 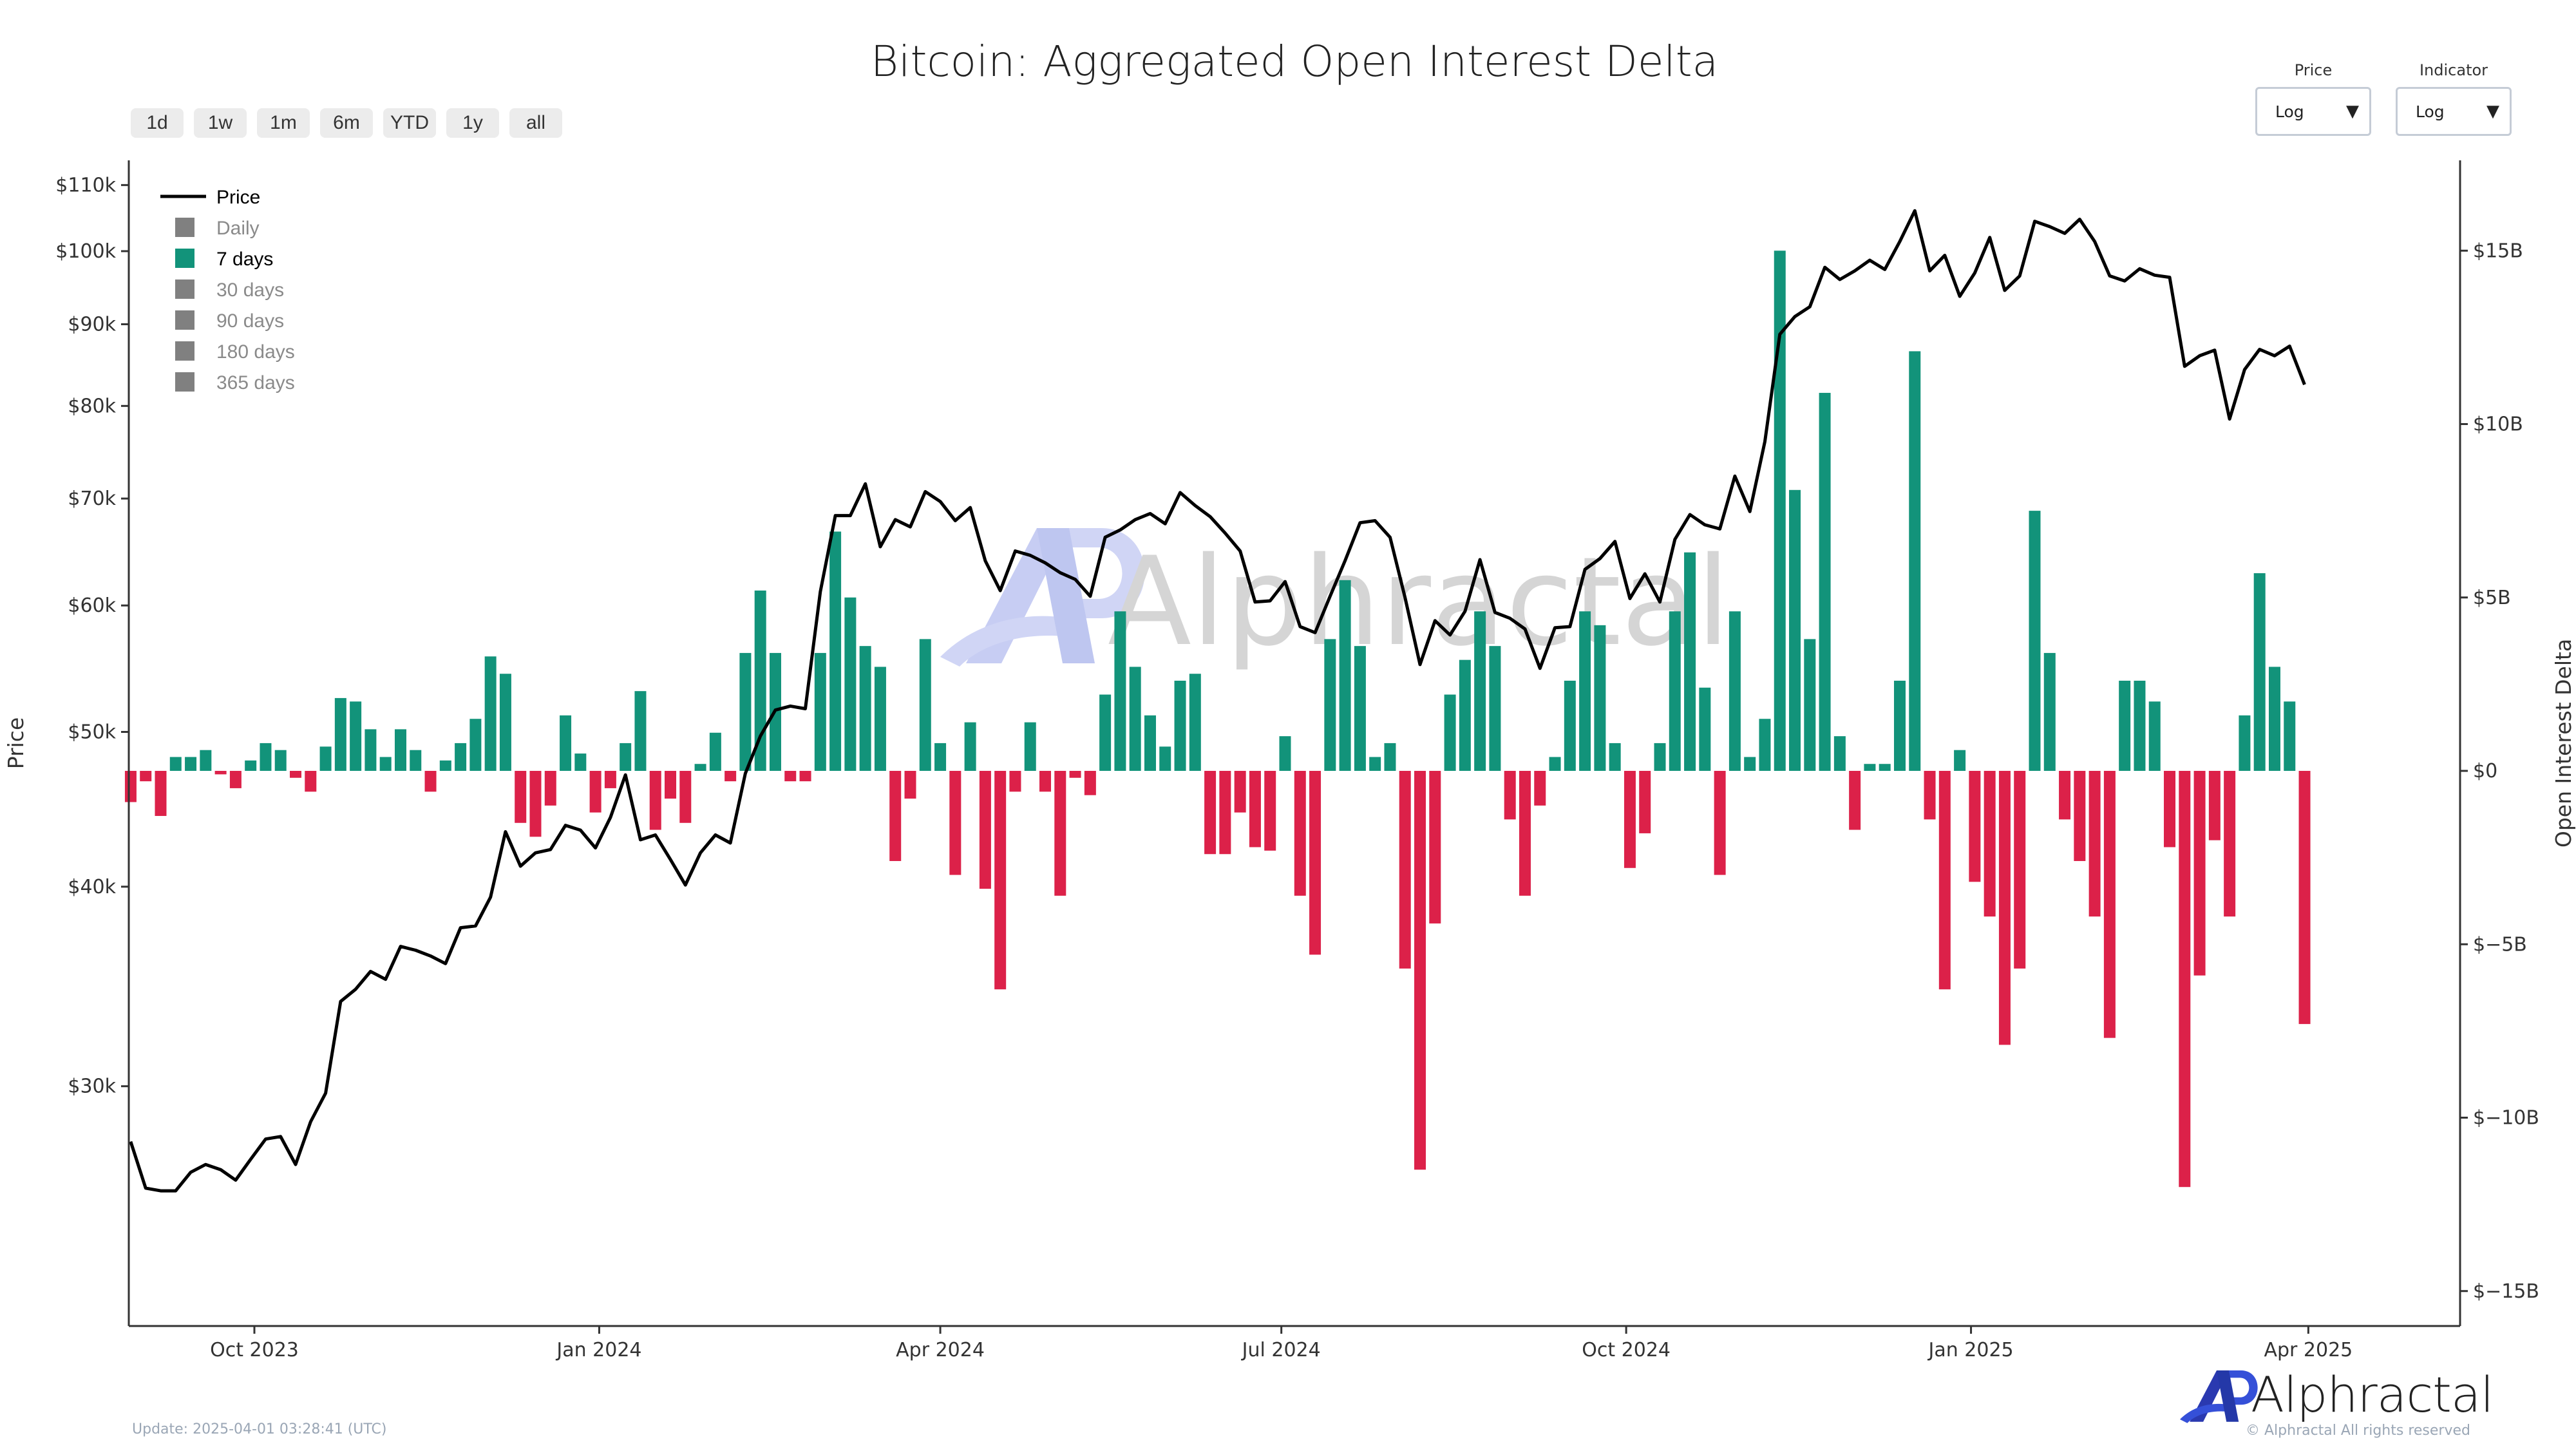 I want to click on right-tick-label: $10B, so click(x=2498, y=425).